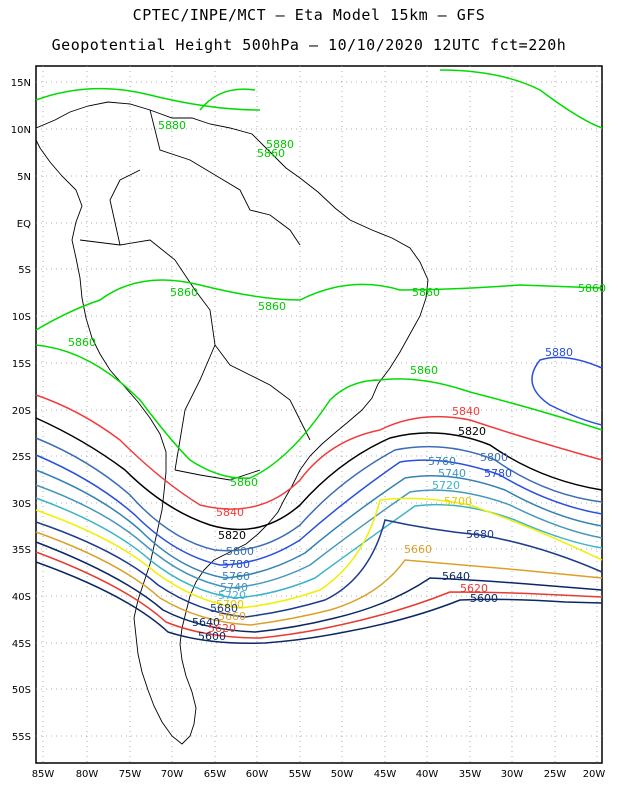  Describe the element at coordinates (24, 270) in the screenshot. I see `lat-label: 5S` at that location.